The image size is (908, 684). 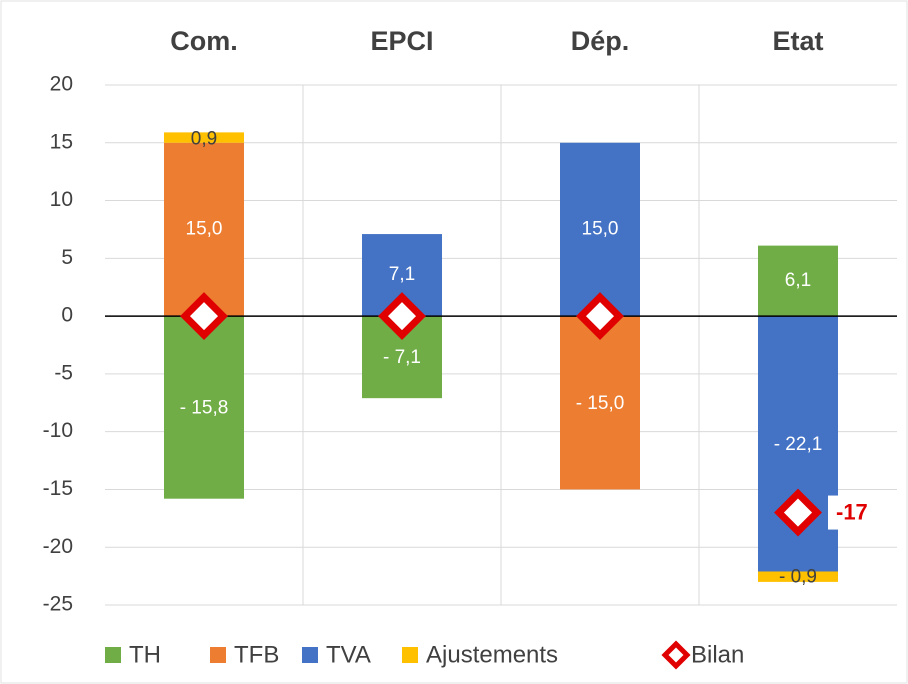 I want to click on data-label: - 0,9, so click(x=798, y=577).